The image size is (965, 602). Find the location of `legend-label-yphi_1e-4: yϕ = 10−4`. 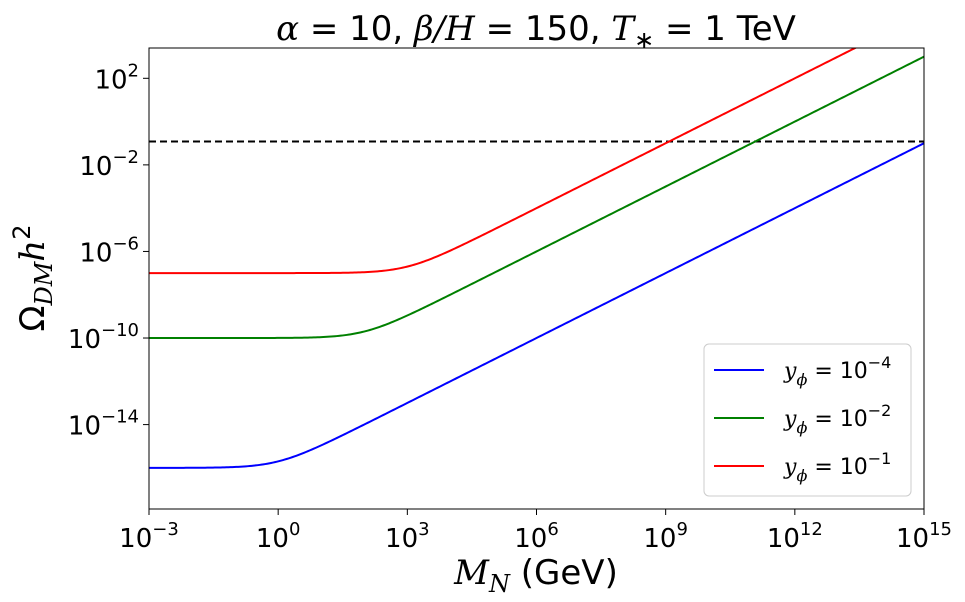

legend-label-yphi_1e-4: yϕ = 10−4 is located at coordinates (837, 371).